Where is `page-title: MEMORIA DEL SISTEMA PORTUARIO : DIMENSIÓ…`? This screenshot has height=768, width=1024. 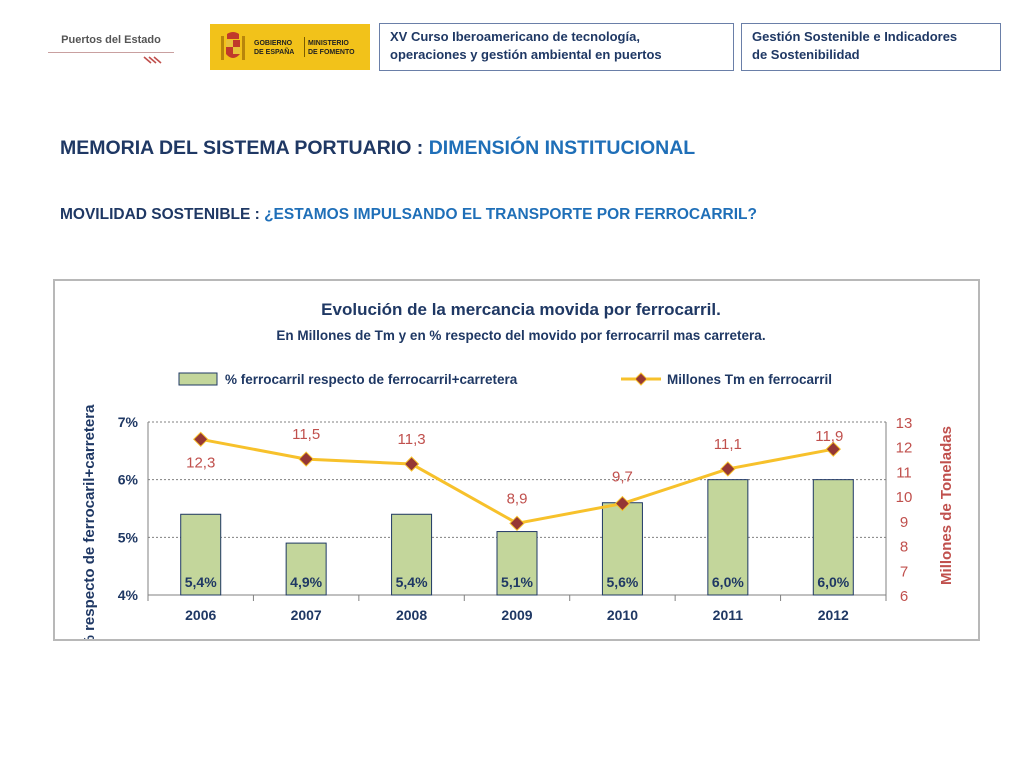
page-title: MEMORIA DEL SISTEMA PORTUARIO : DIMENSIÓ… is located at coordinates (377, 148).